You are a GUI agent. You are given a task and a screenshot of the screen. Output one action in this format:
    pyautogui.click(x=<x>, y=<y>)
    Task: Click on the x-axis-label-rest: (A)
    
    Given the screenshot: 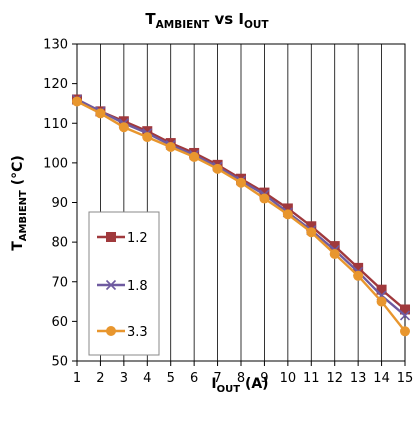 What is the action you would take?
    pyautogui.click(x=254, y=384)
    